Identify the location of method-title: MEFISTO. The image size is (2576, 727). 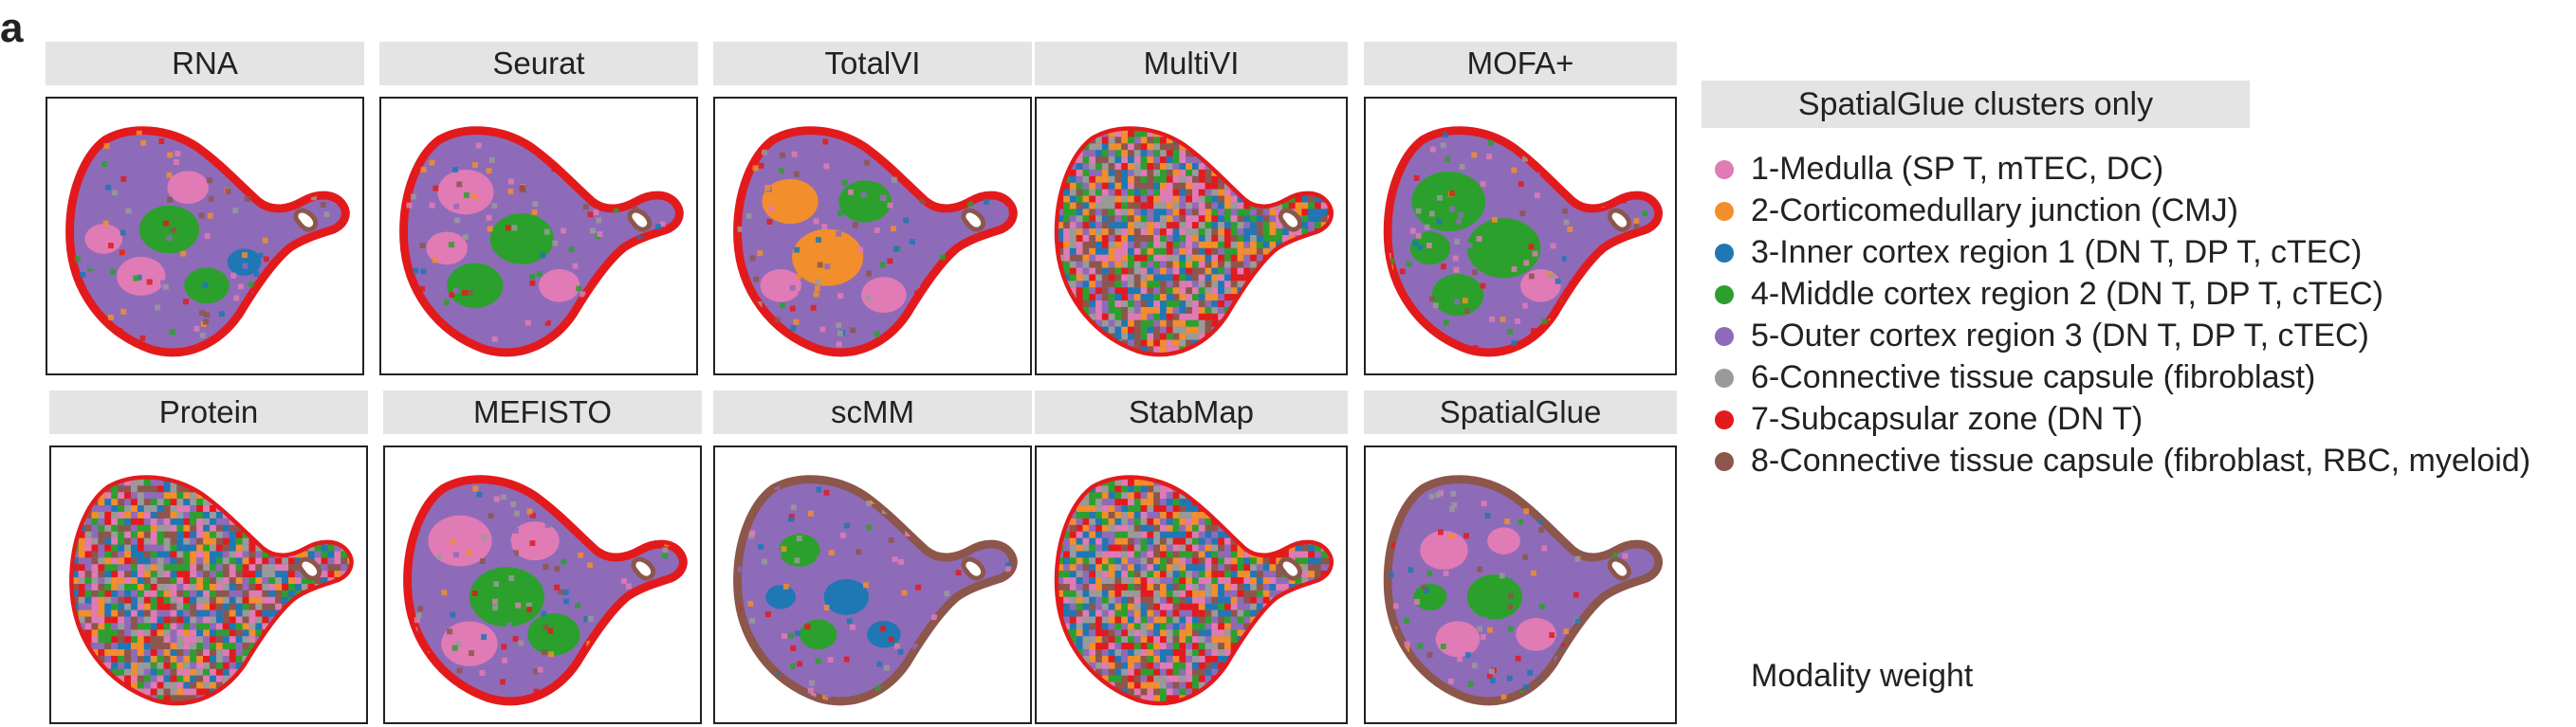
(542, 412).